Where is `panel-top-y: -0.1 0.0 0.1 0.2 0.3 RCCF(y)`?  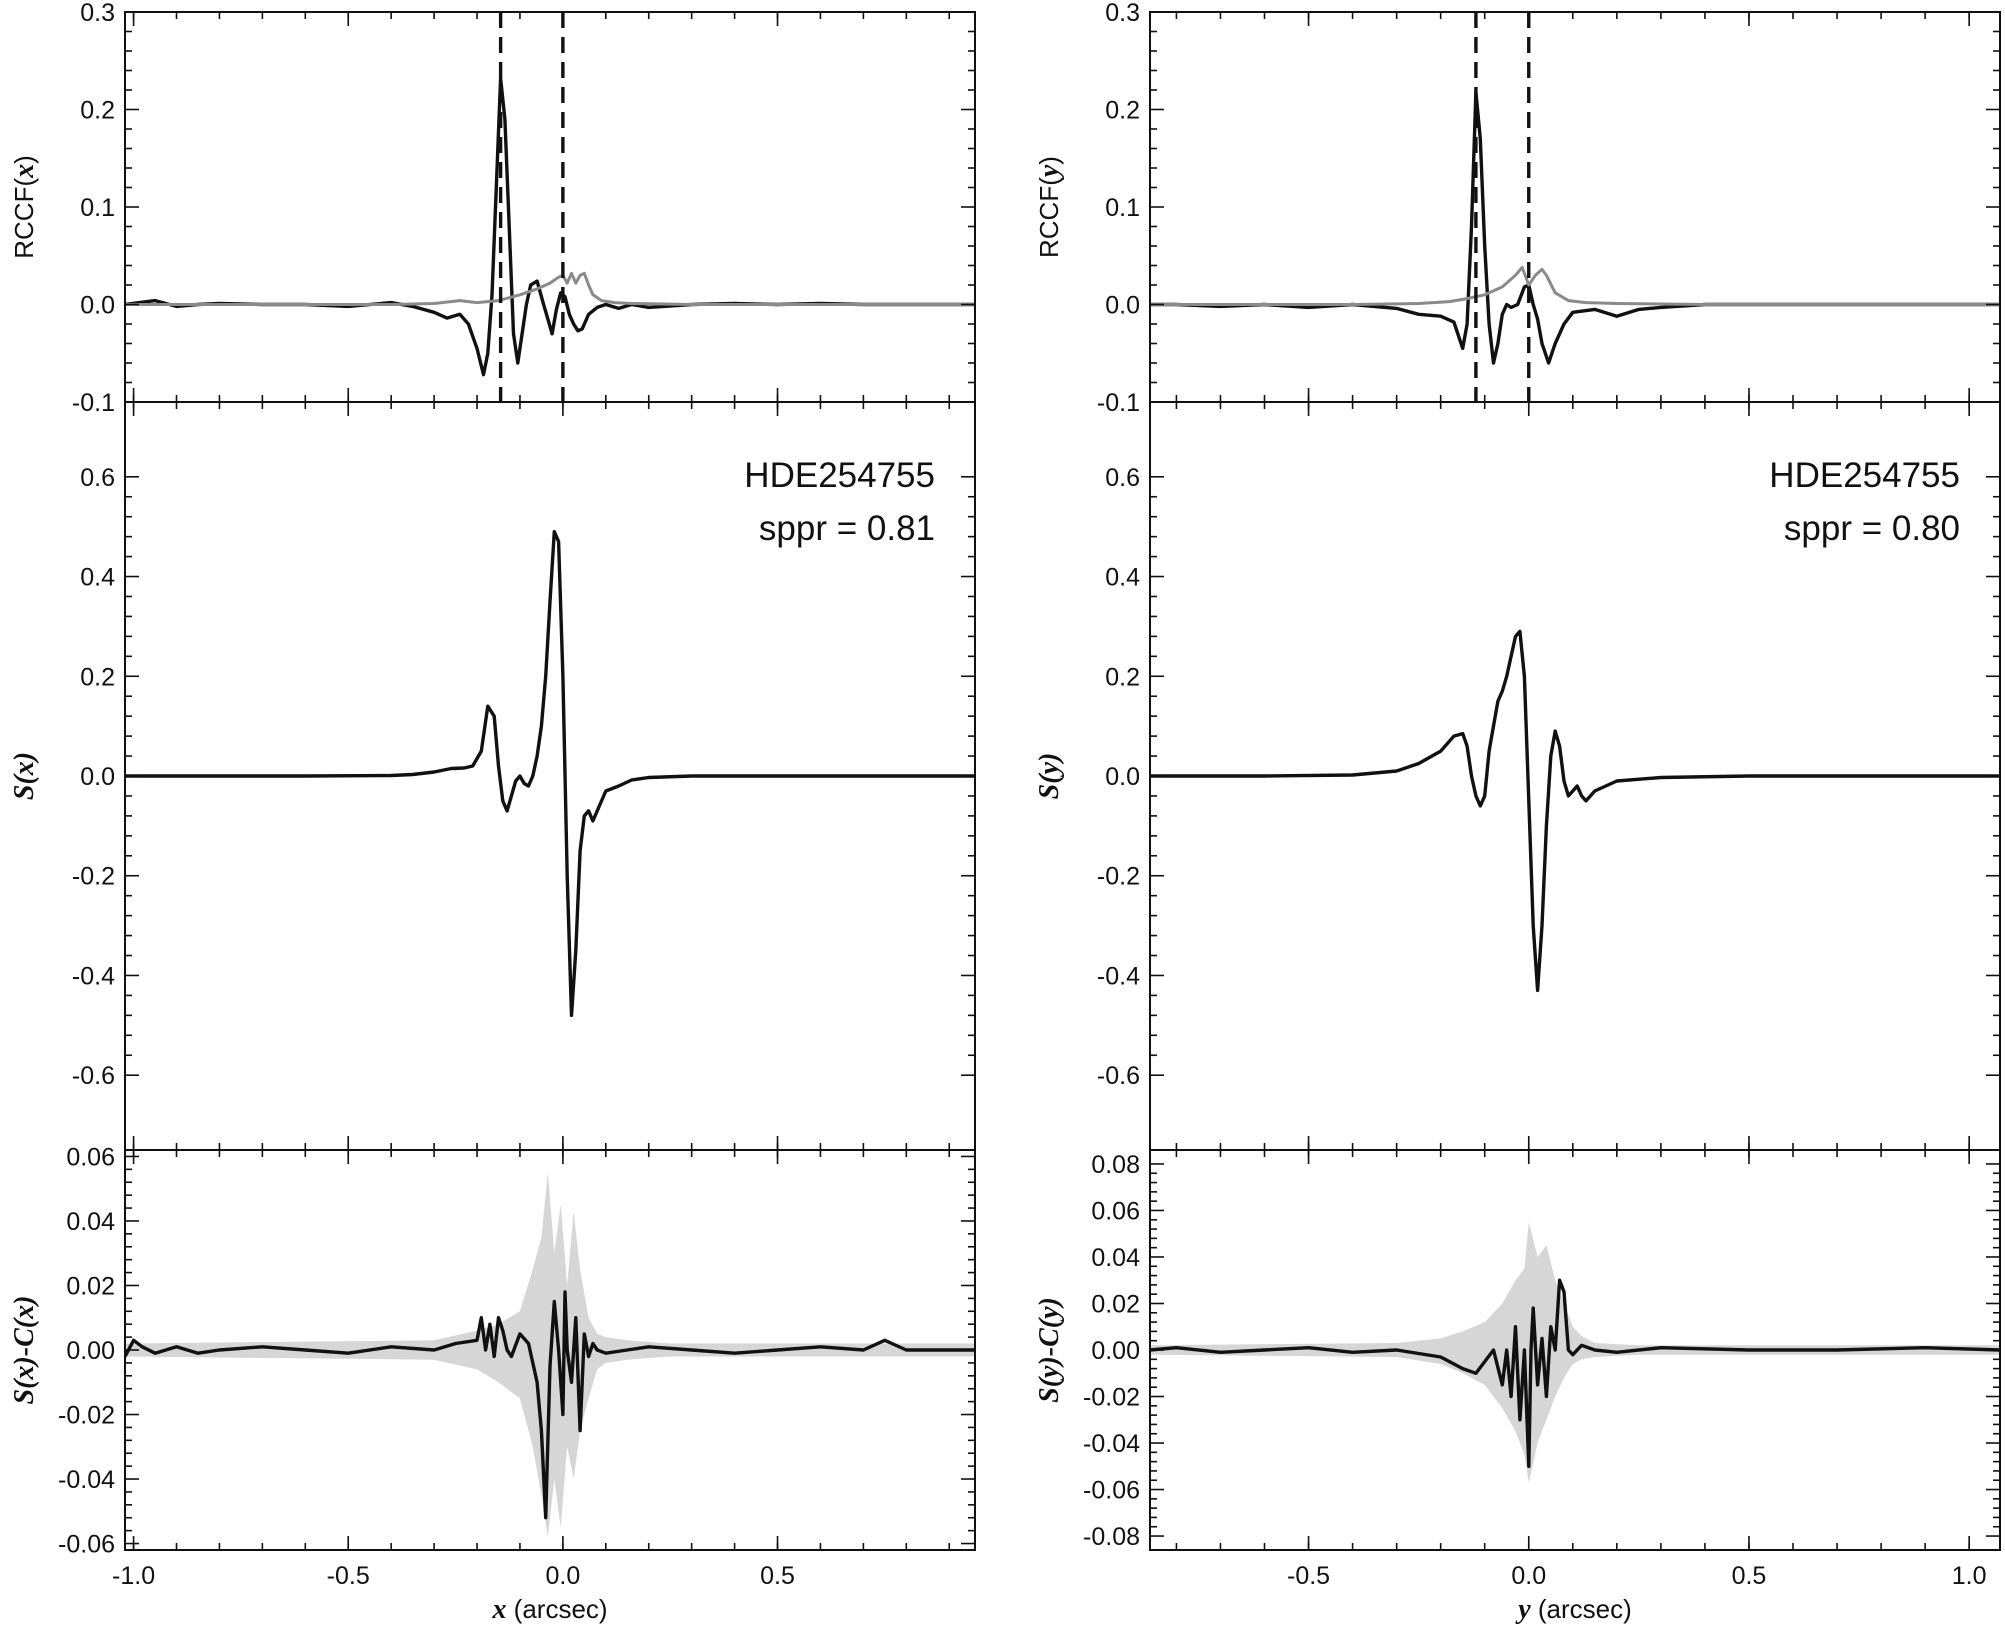
panel-top-y: -0.1 0.0 0.1 0.2 0.3 RCCF(y) is located at coordinates (1517, 208).